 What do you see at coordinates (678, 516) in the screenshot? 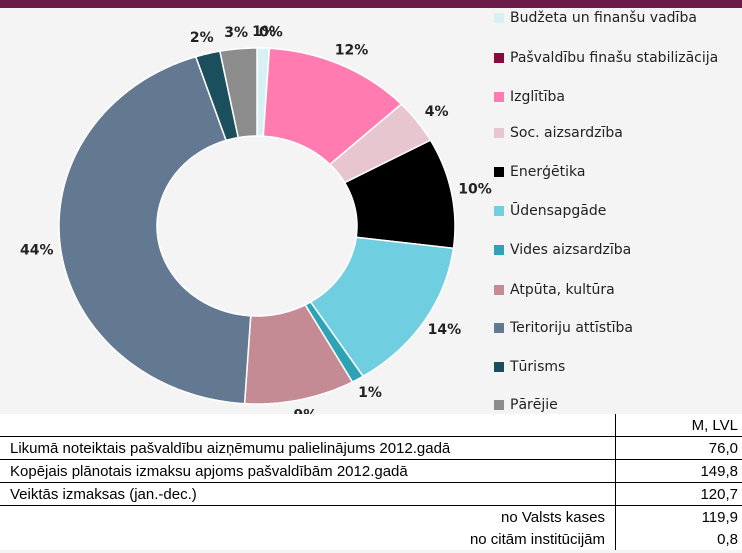
I see `row-value: 119,9` at bounding box center [678, 516].